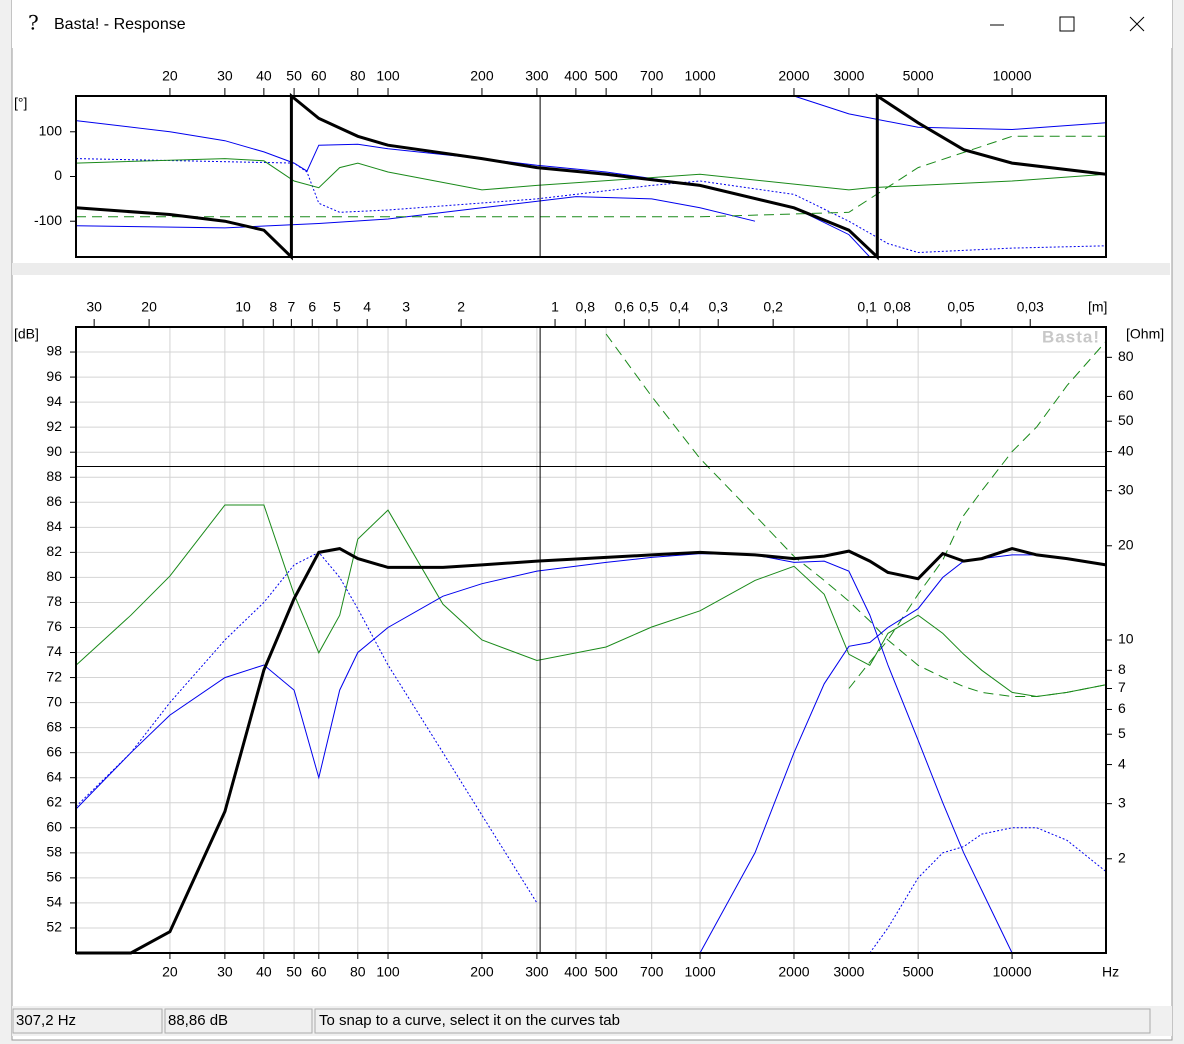 This screenshot has width=1184, height=1044. Describe the element at coordinates (461, 307) in the screenshot. I see `x2-tick-label: 2` at that location.